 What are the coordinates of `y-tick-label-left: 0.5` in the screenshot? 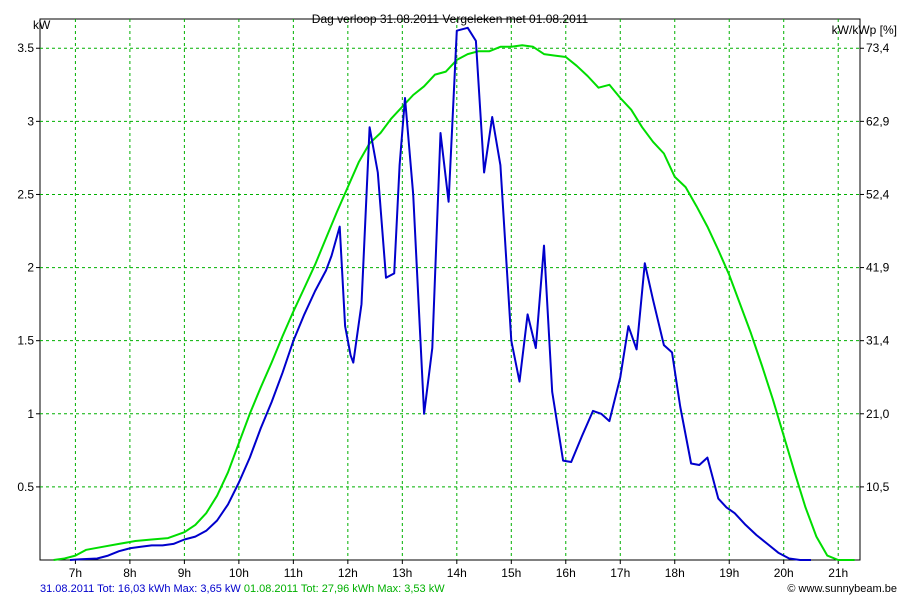 It's located at (25, 487).